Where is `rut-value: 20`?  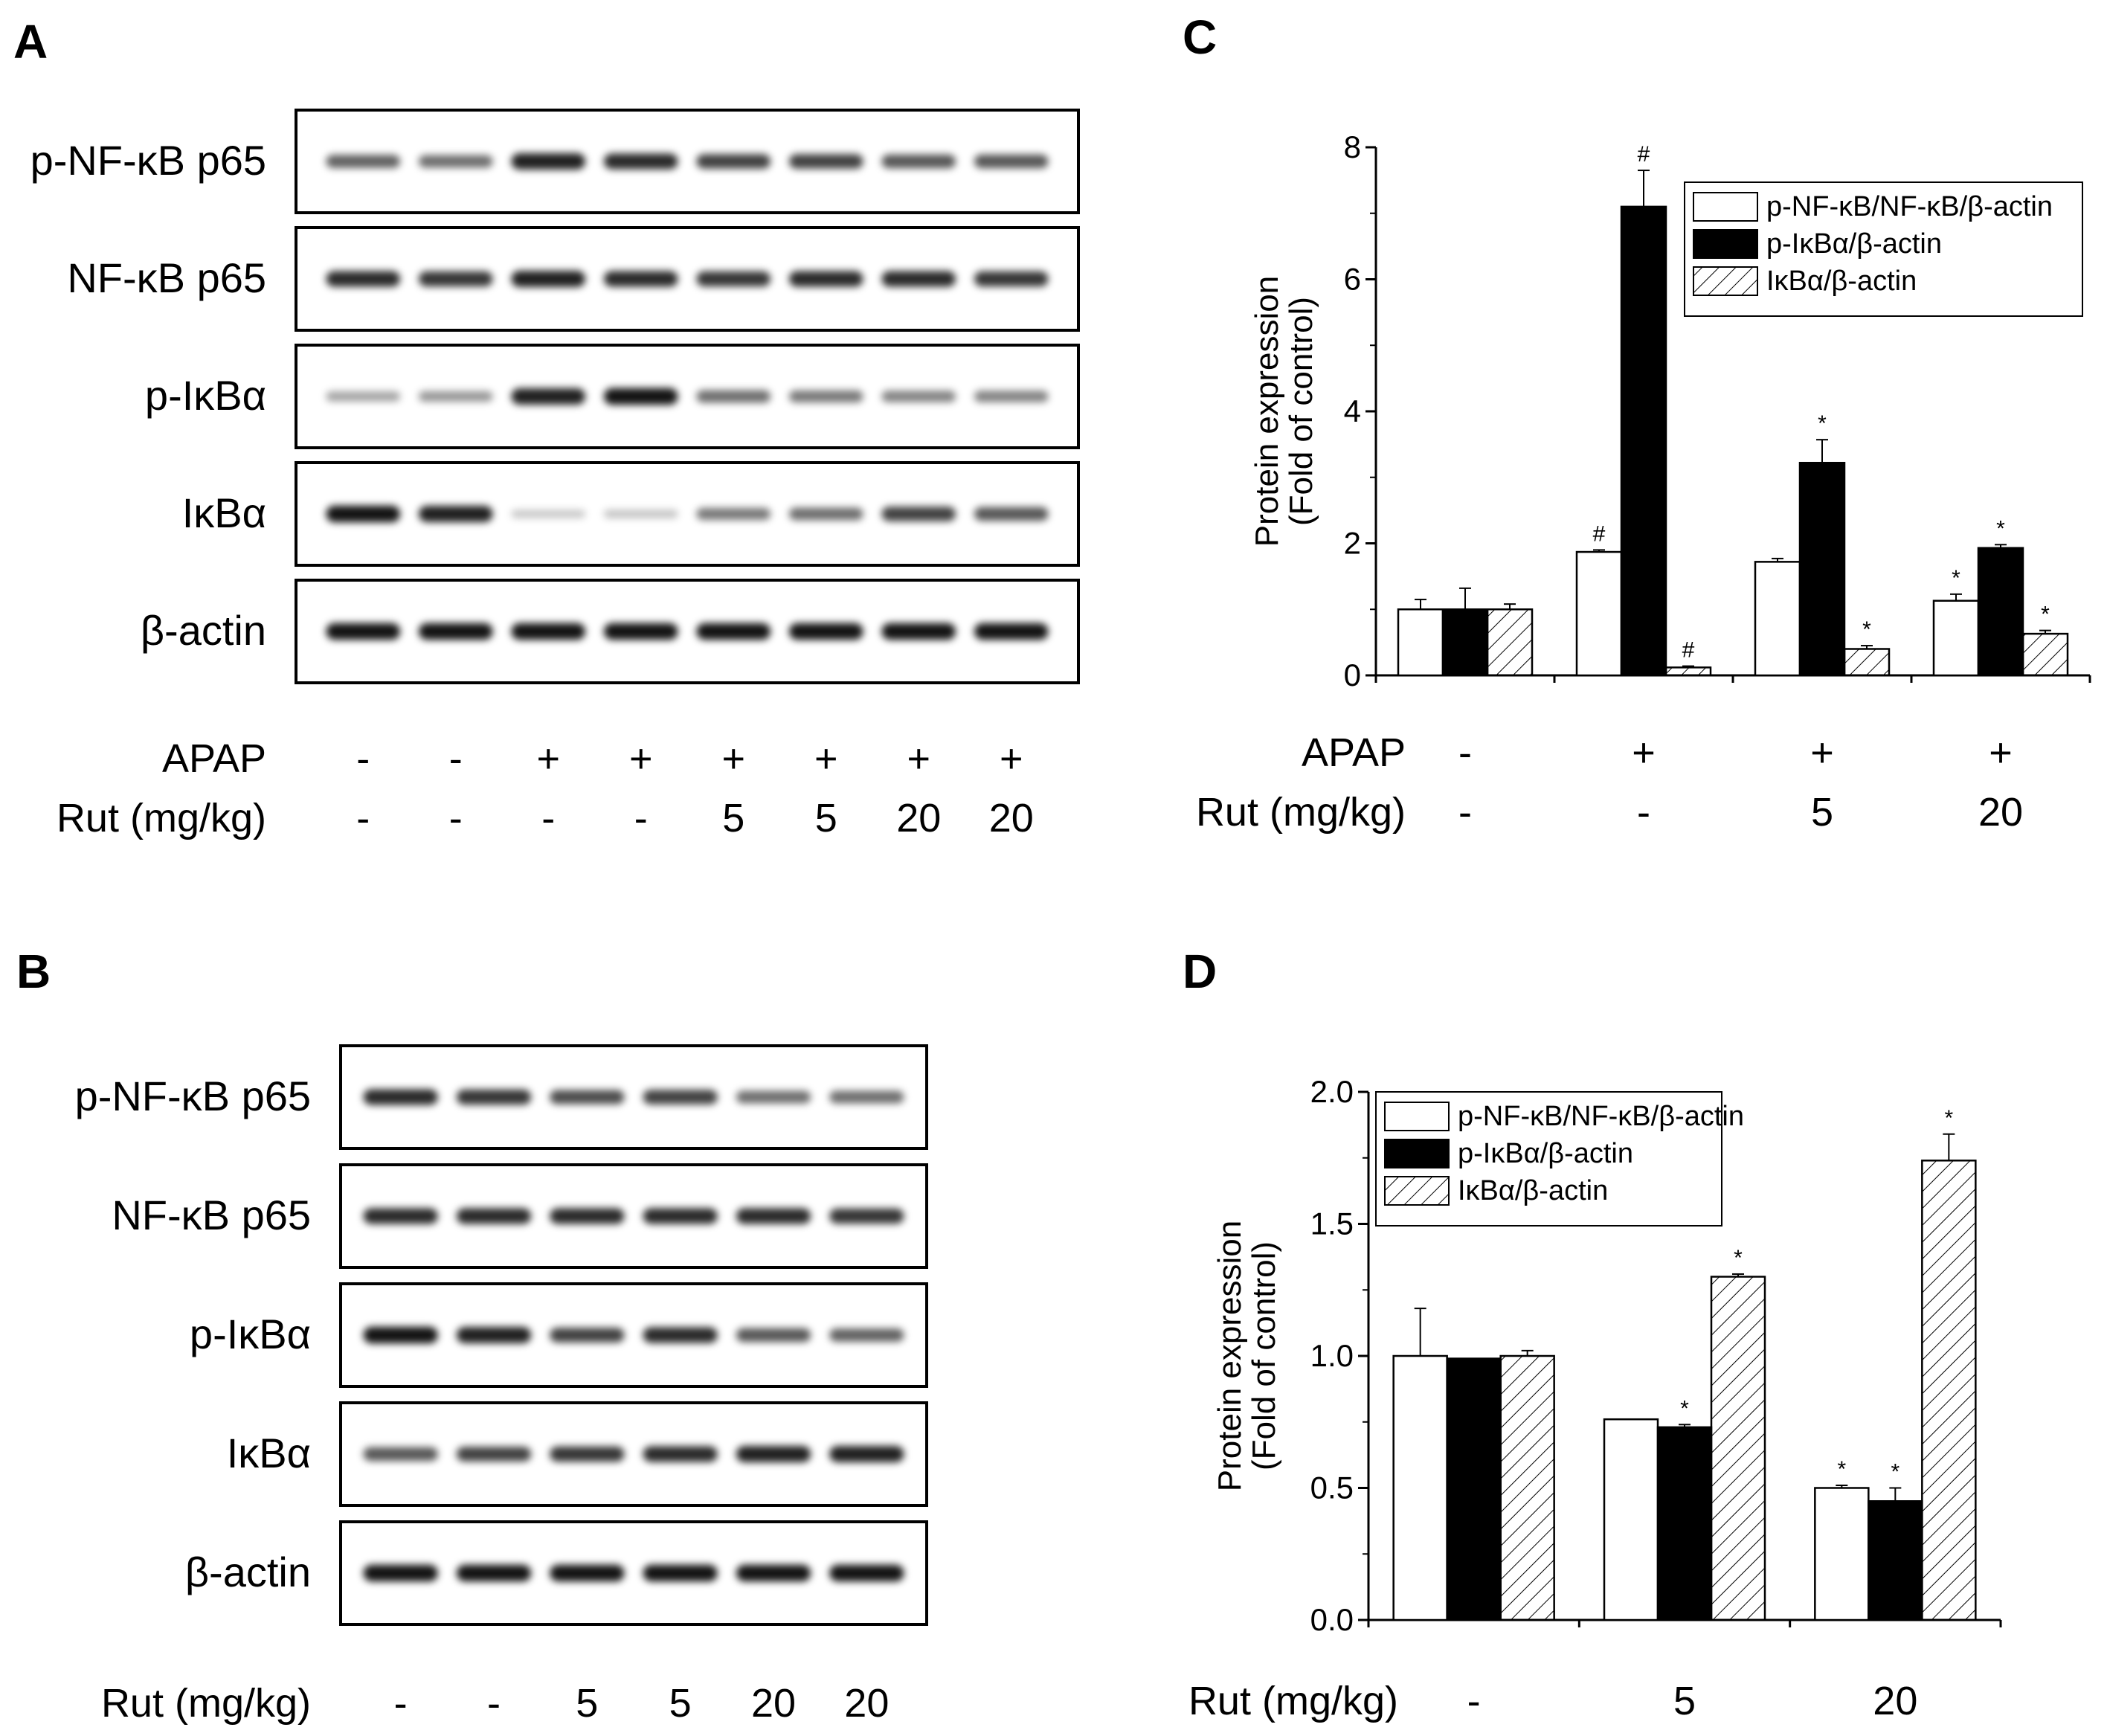 rut-value: 20 is located at coordinates (1011, 818).